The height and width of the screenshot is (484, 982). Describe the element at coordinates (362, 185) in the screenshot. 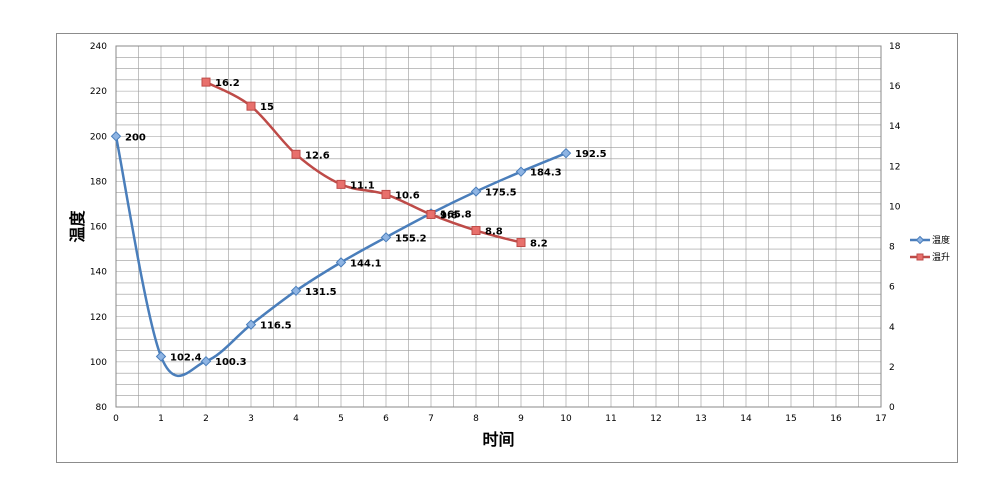

I see `temp-rise-data-label: 11.1` at that location.